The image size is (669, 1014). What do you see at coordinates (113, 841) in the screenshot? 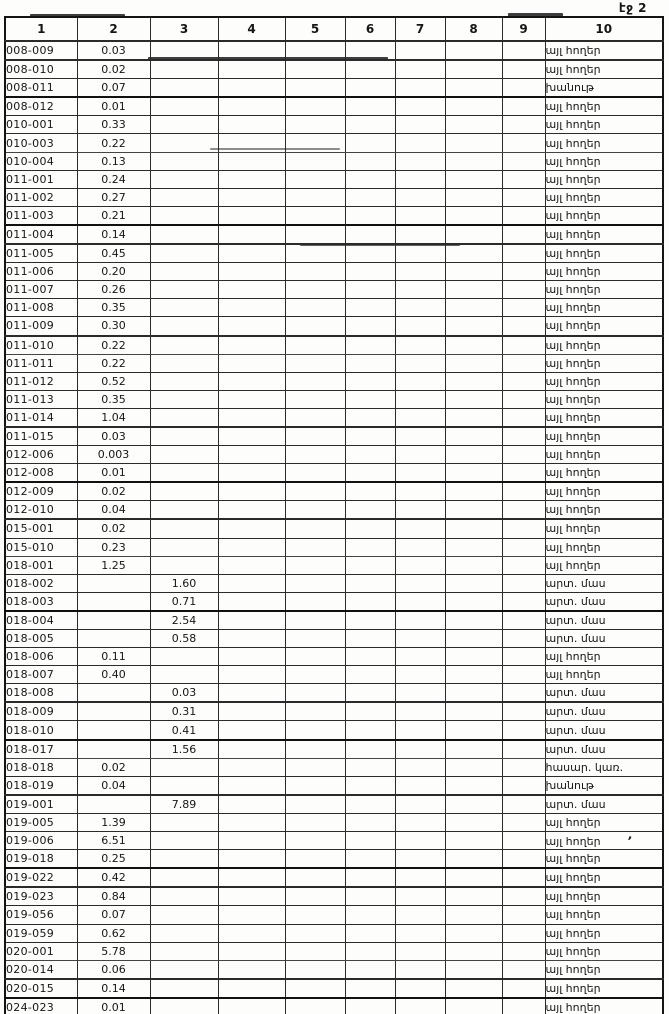
I see `cell-area-col2: 6.51` at bounding box center [113, 841].